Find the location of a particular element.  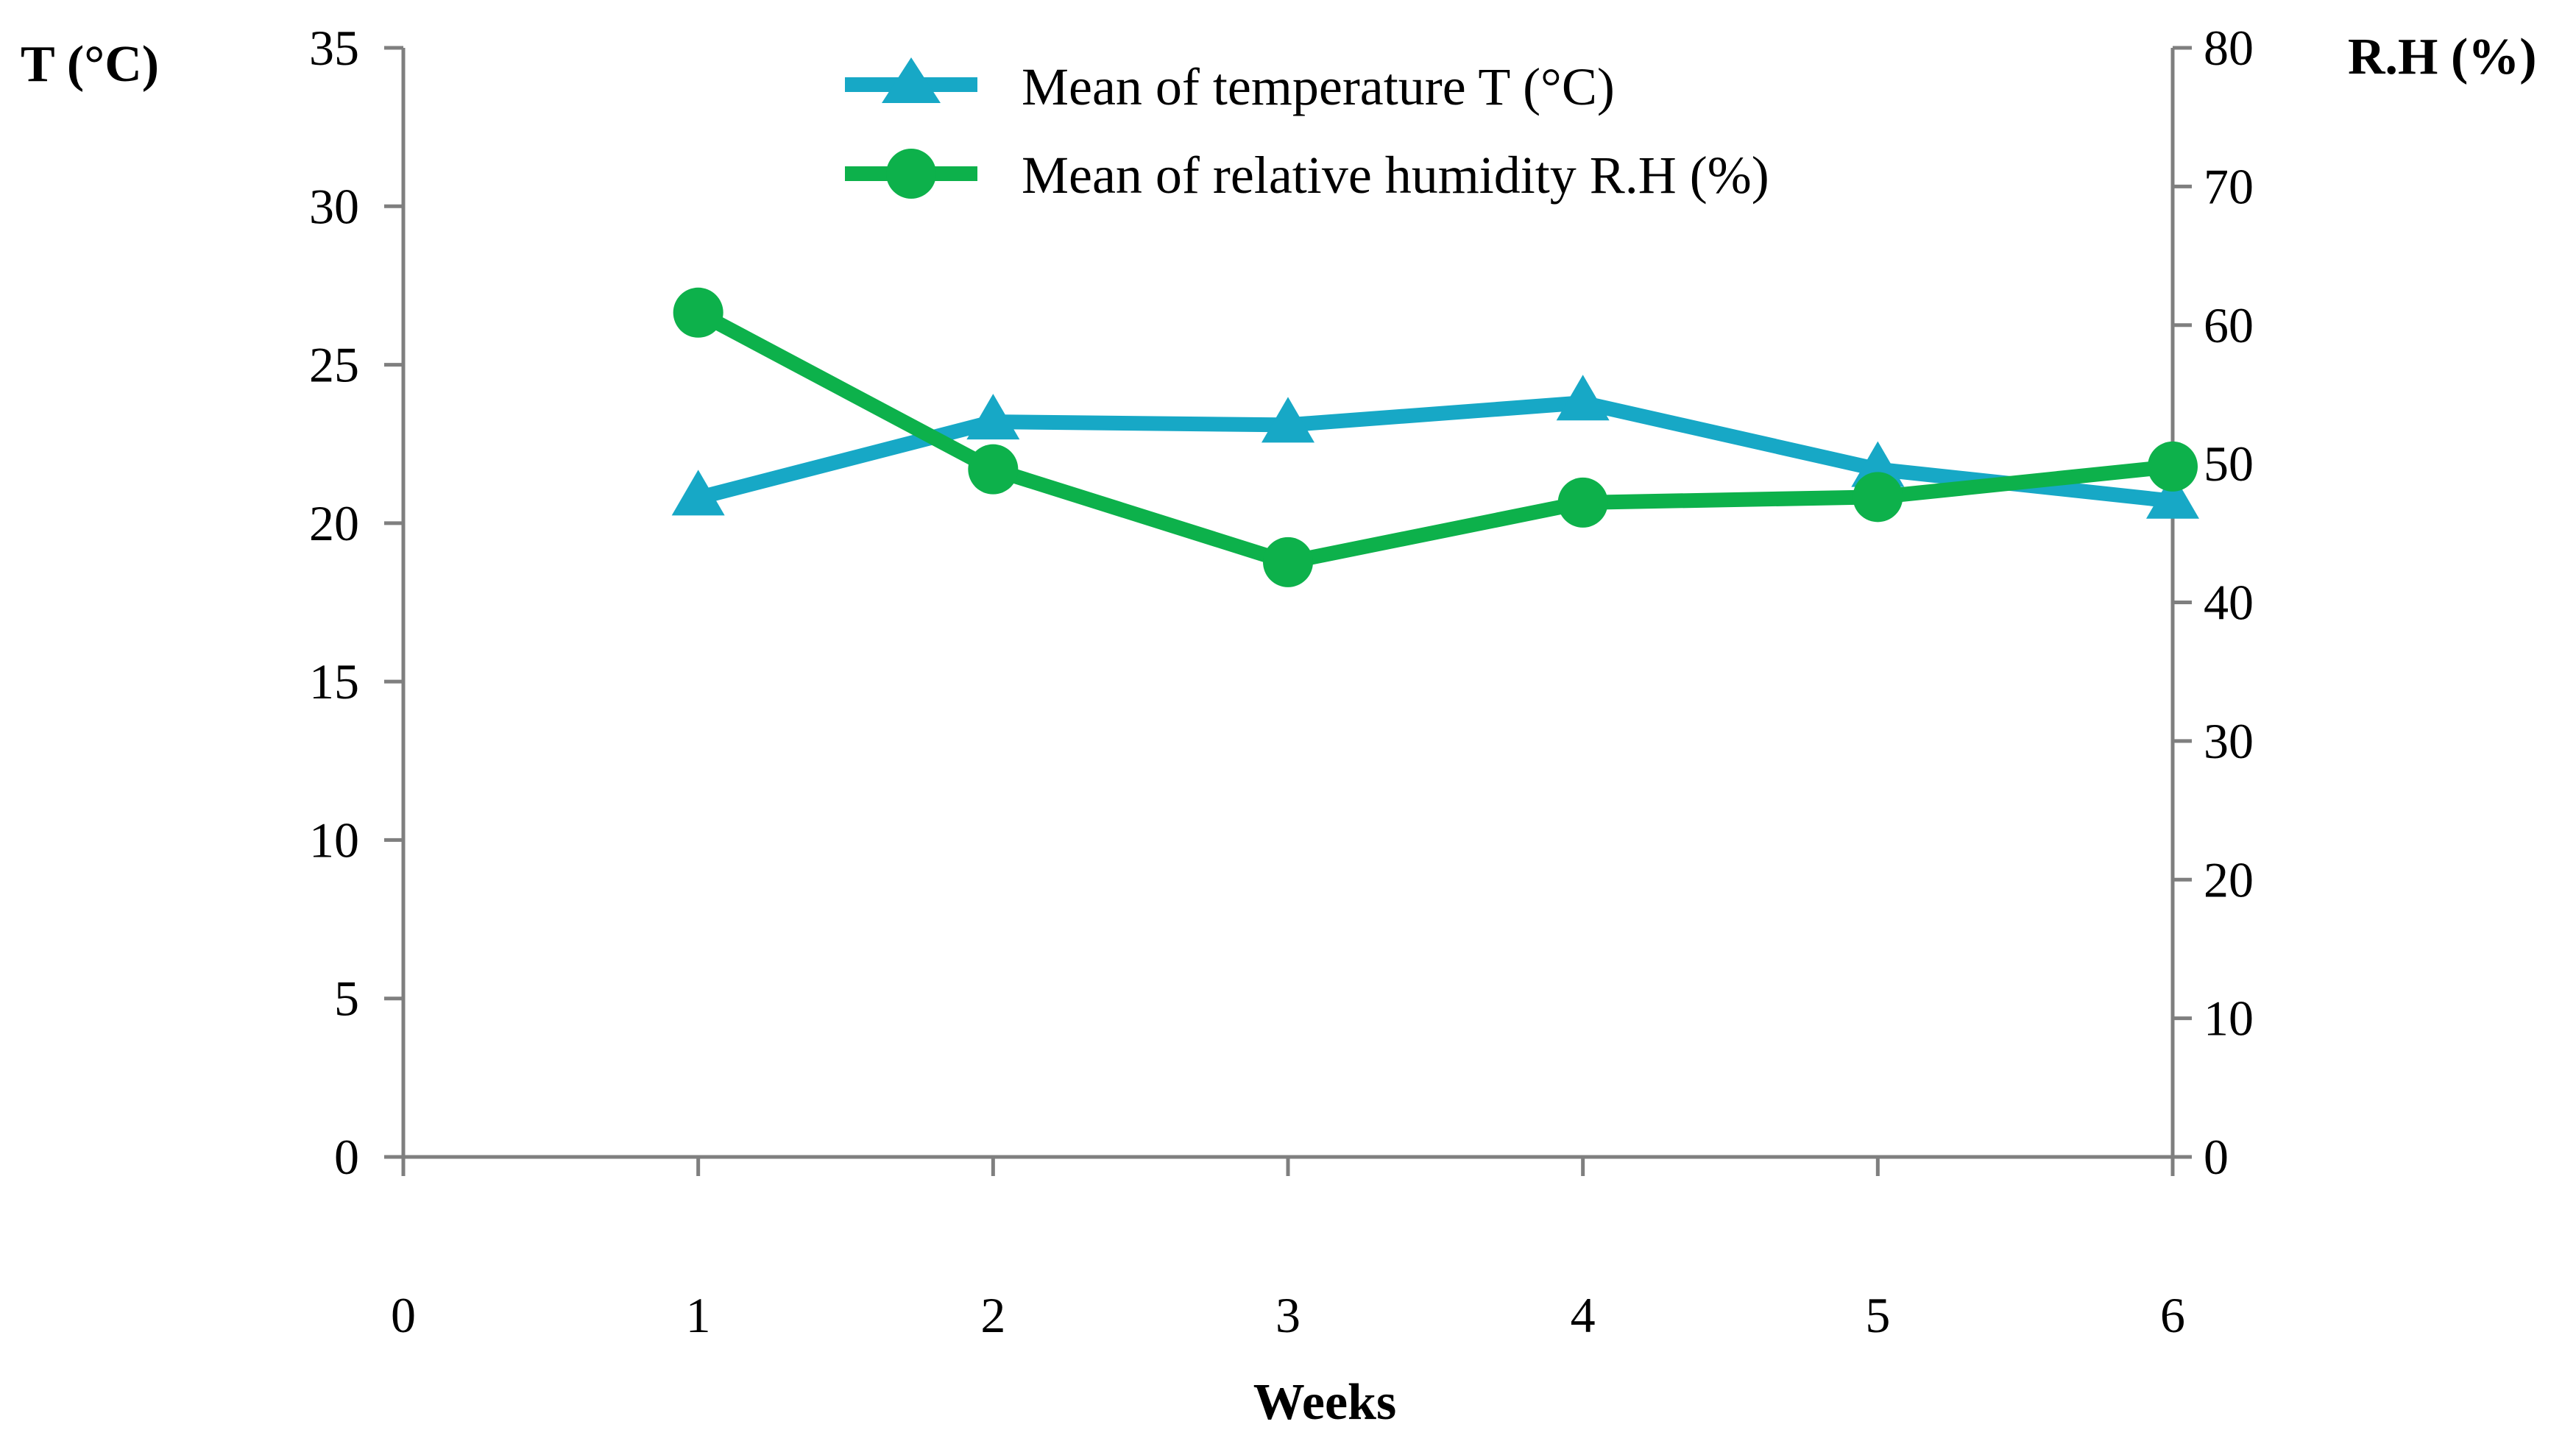

y-left-tick-label: 30 is located at coordinates (334, 206).